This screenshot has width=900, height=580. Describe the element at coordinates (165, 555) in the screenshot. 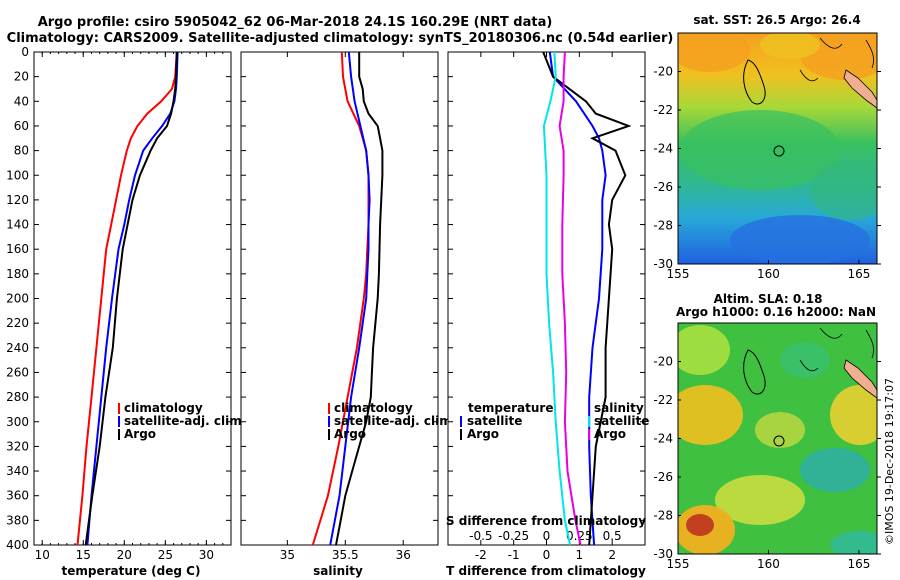

I see `x-tick-label: 25` at that location.